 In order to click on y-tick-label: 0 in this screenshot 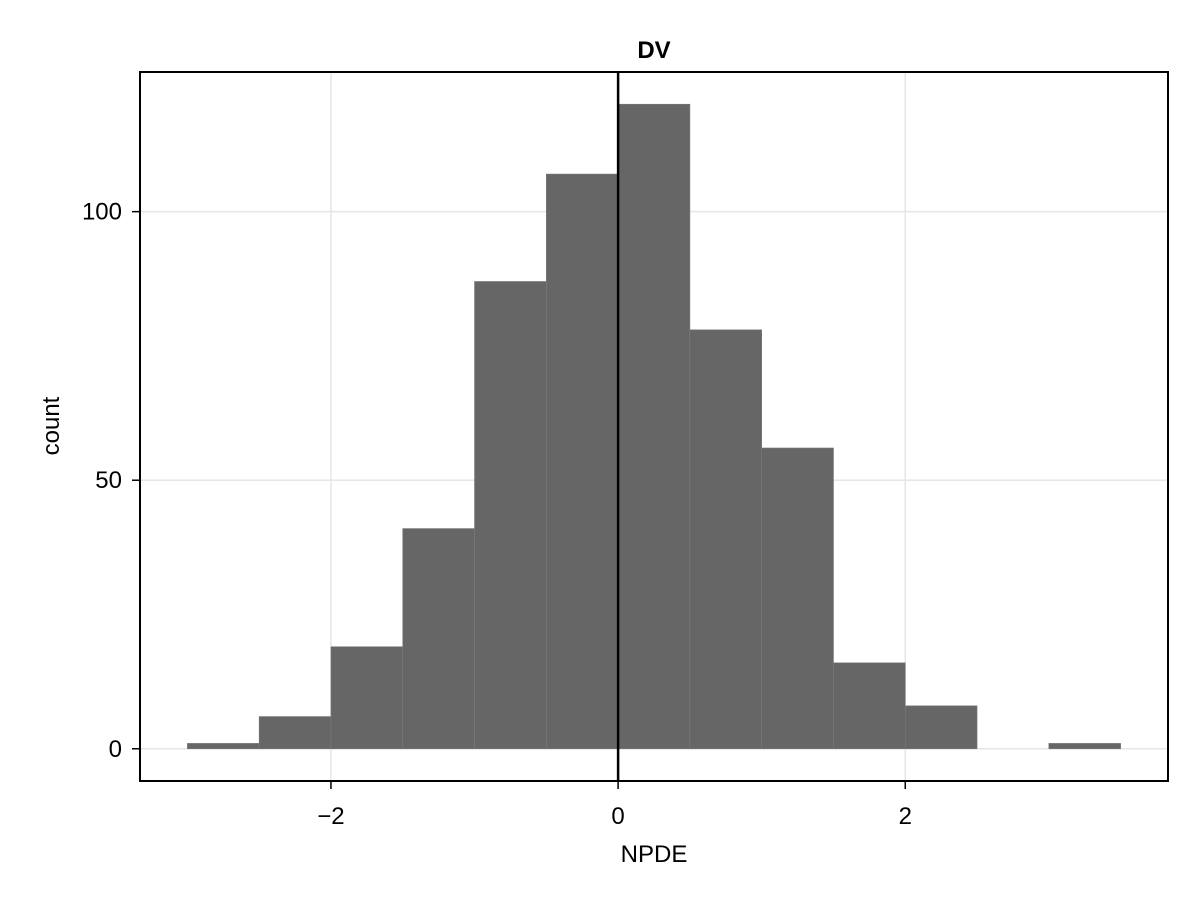, I will do `click(115, 749)`.